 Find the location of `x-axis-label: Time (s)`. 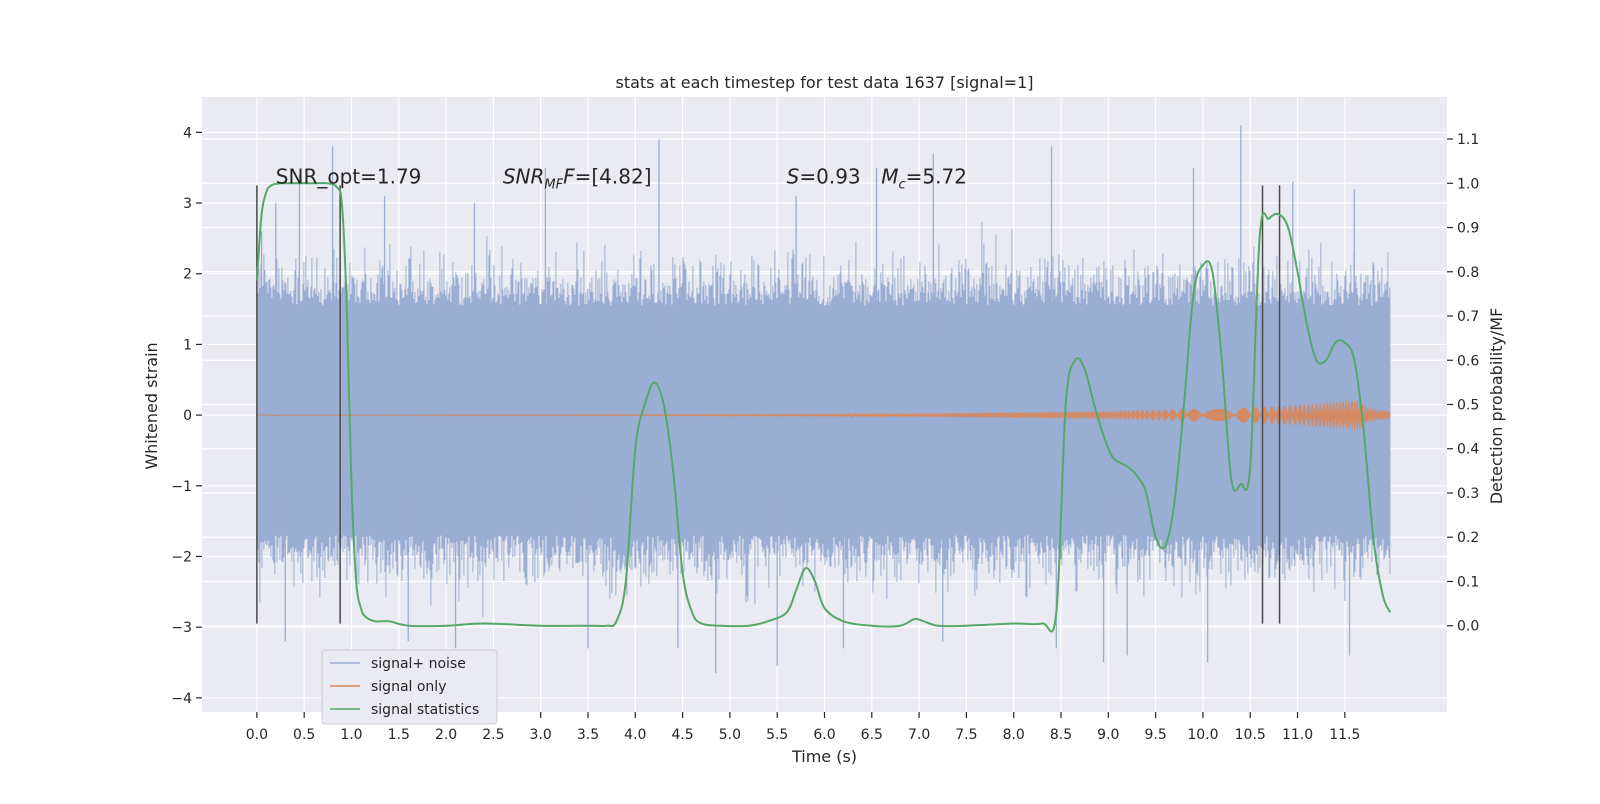

x-axis-label: Time (s) is located at coordinates (824, 756).